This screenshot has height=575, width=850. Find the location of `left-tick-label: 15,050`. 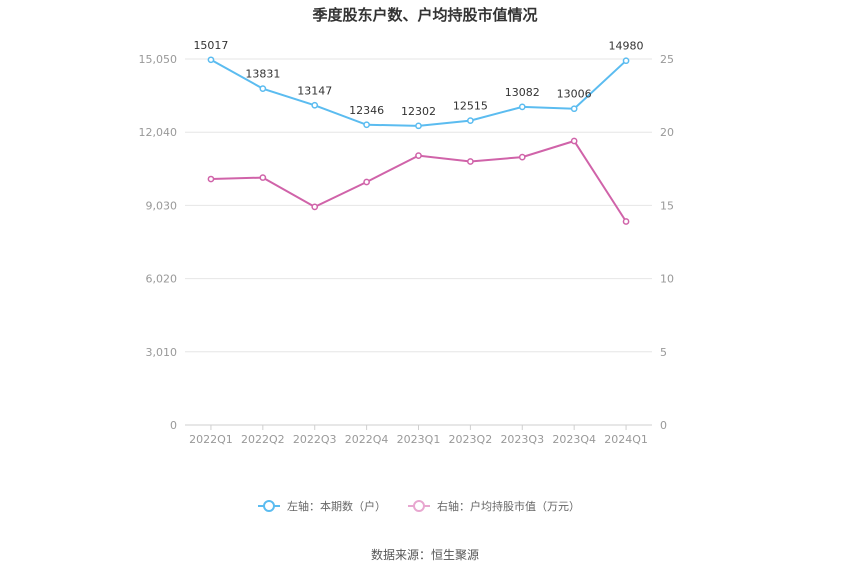

left-tick-label: 15,050 is located at coordinates (158, 59).